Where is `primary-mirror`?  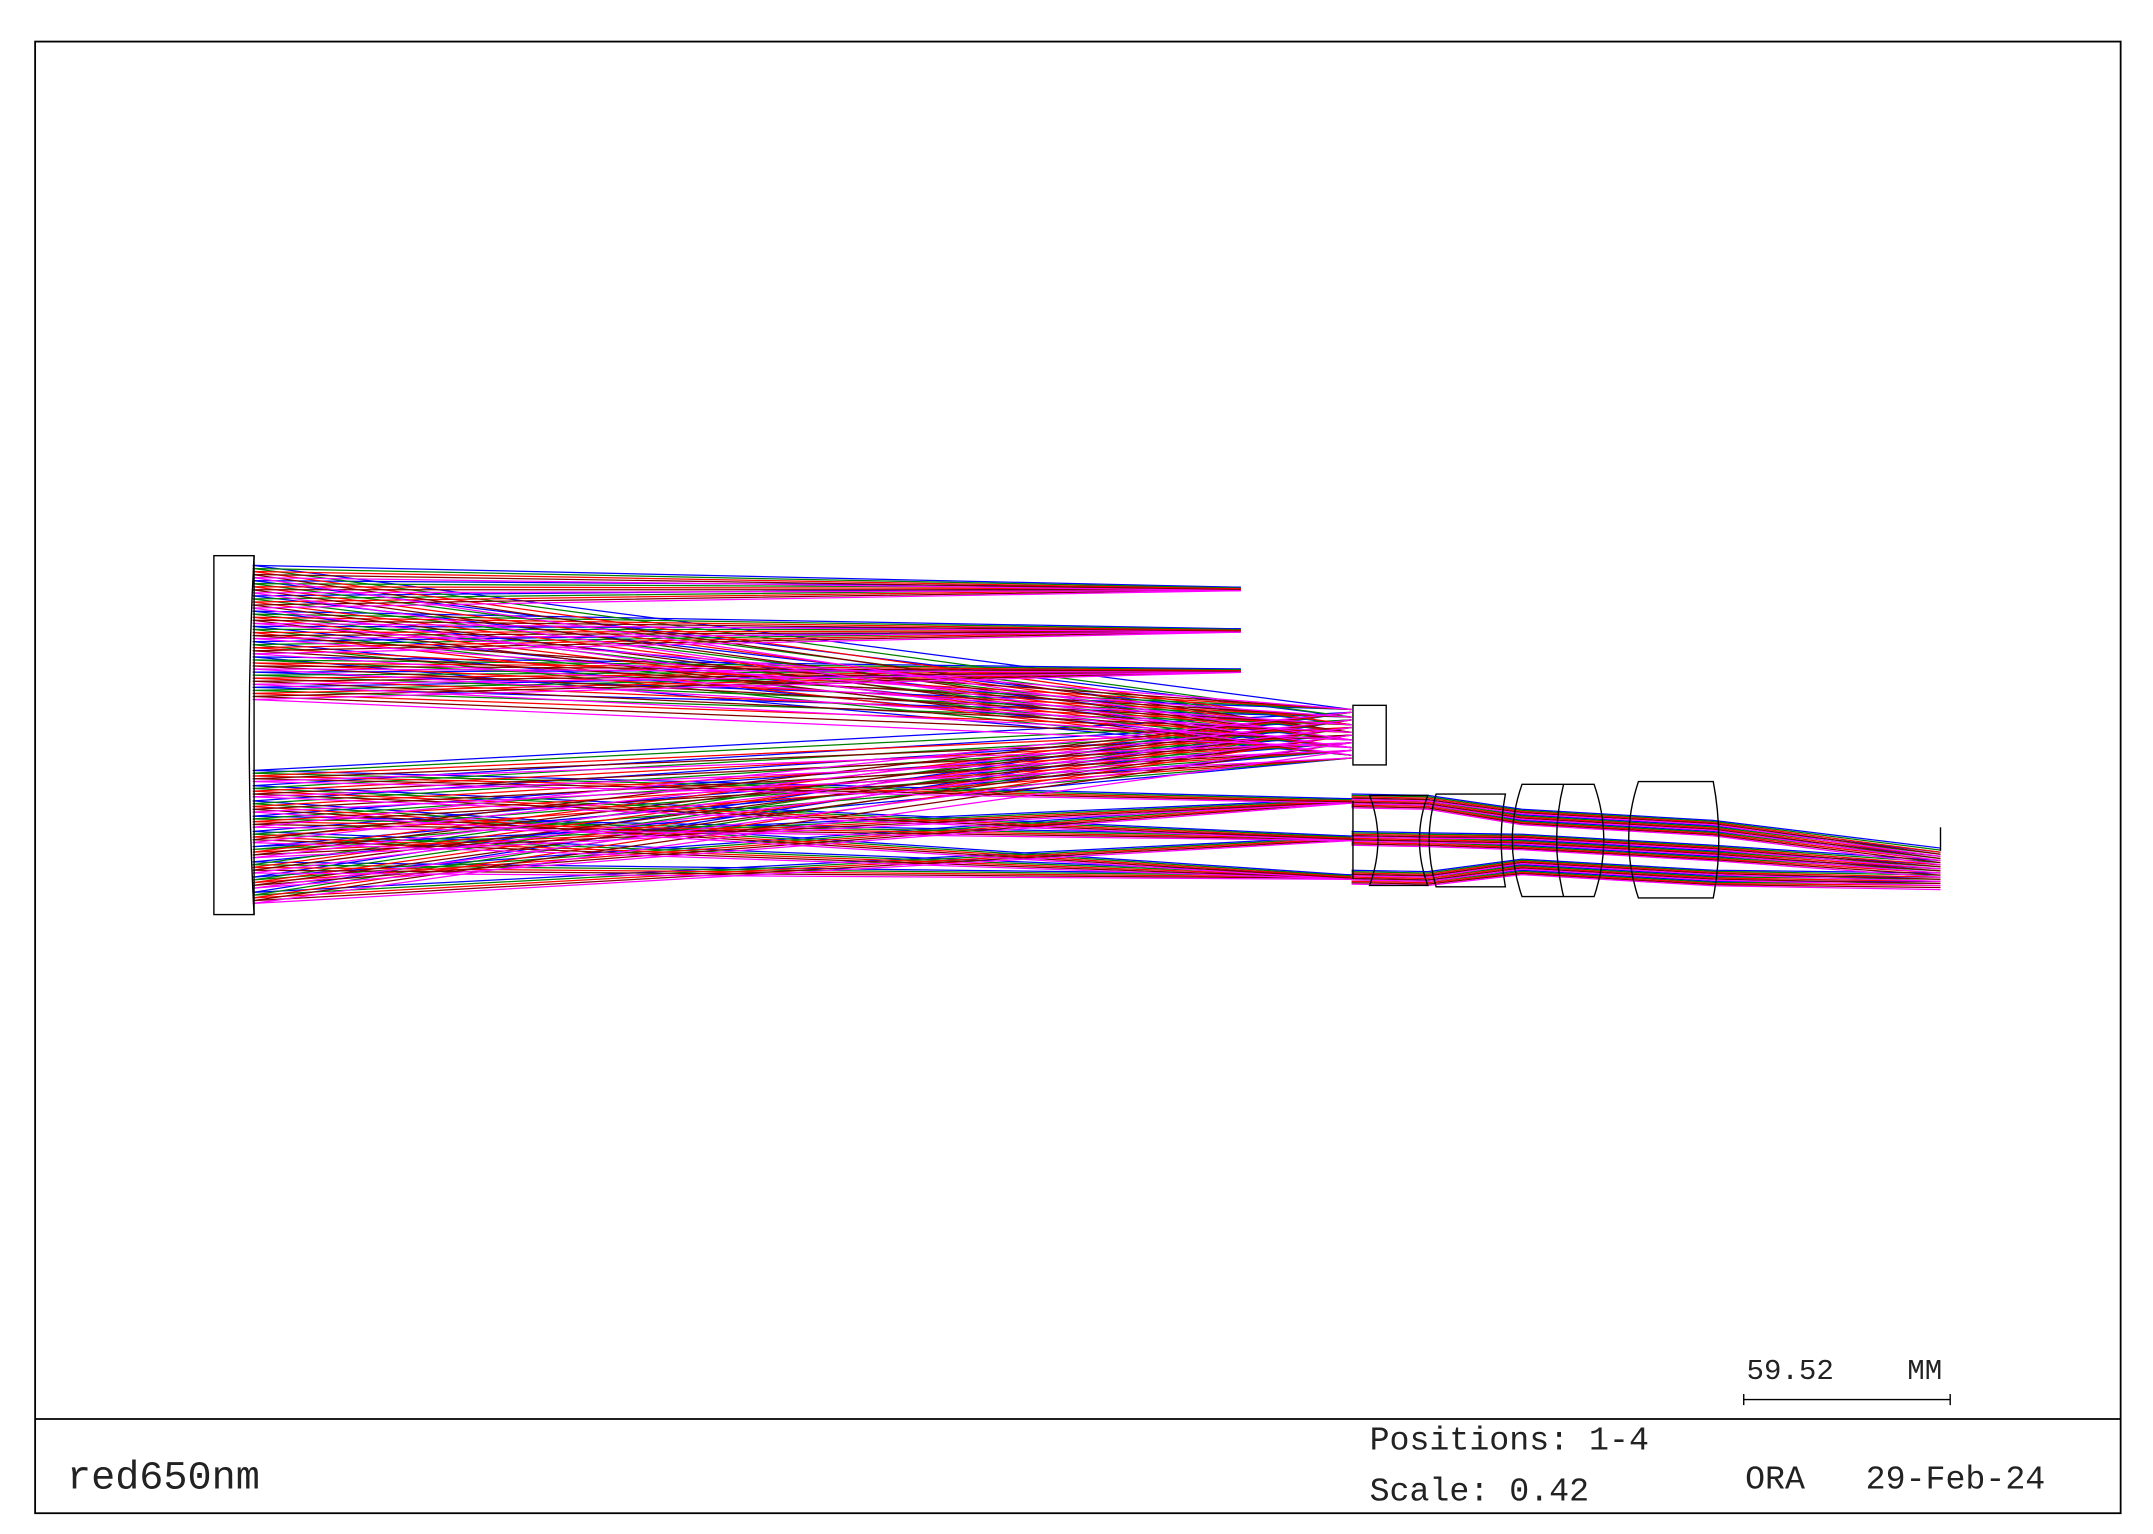 primary-mirror is located at coordinates (234, 735).